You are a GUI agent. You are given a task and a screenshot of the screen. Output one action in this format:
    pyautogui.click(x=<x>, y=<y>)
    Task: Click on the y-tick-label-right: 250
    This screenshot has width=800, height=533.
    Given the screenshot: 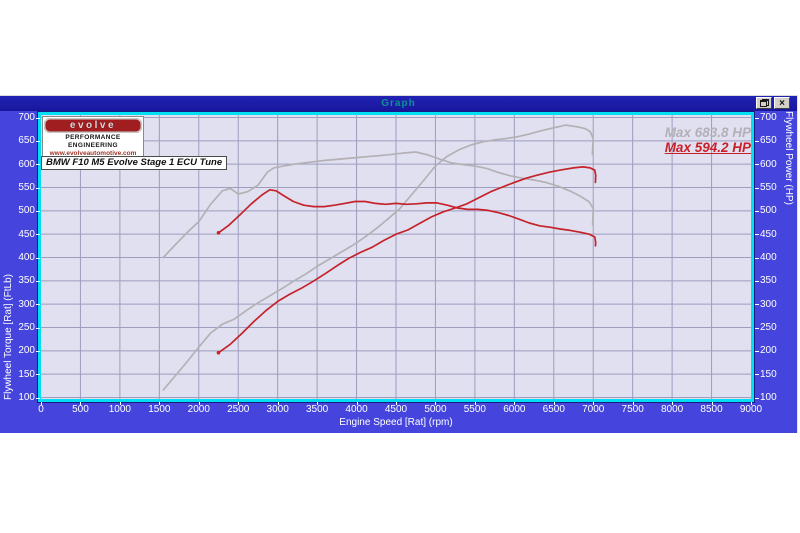 What is the action you would take?
    pyautogui.click(x=768, y=327)
    